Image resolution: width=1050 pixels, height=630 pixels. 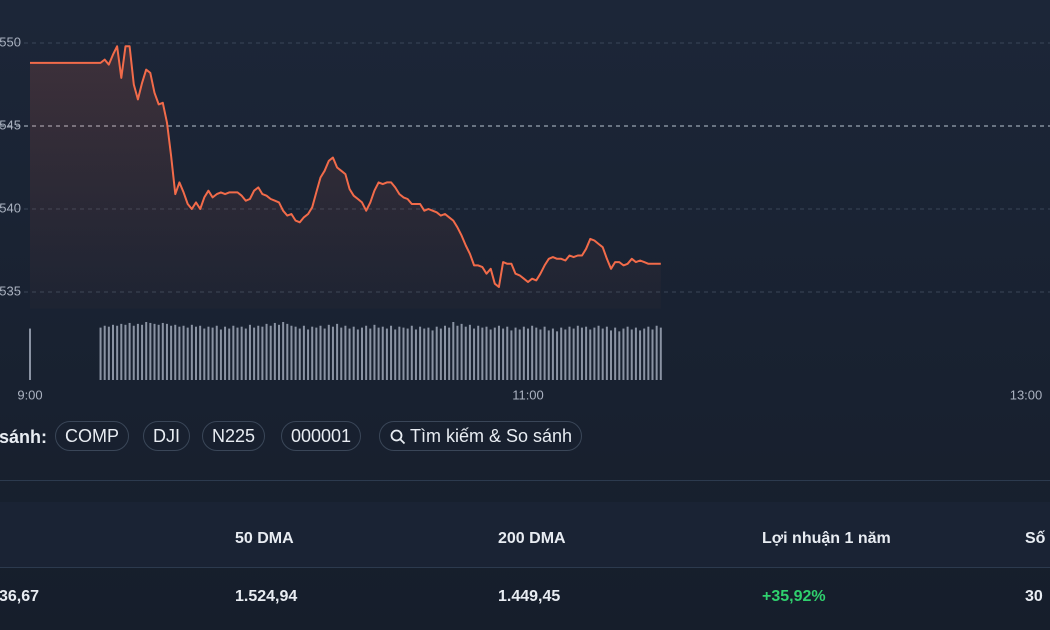 I want to click on compare-chip: 000001, so click(x=321, y=436).